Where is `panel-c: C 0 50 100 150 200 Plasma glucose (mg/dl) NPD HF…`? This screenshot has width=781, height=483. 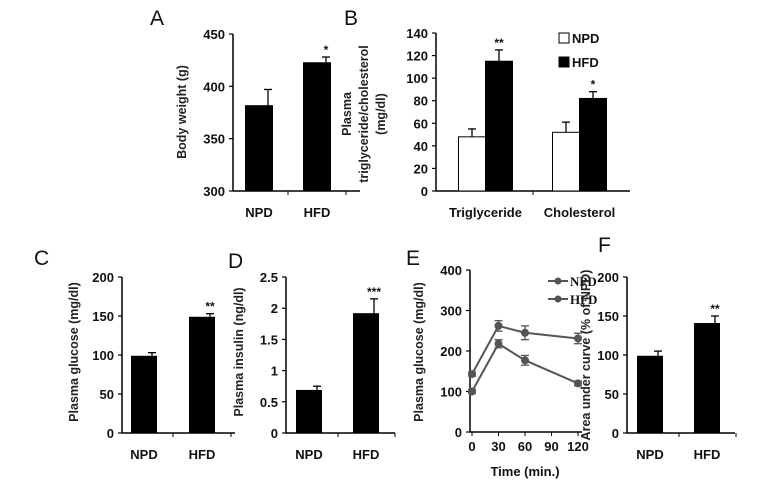 panel-c: C 0 50 100 150 200 Plasma glucose (mg/dl) NPD HF… is located at coordinates (134, 354).